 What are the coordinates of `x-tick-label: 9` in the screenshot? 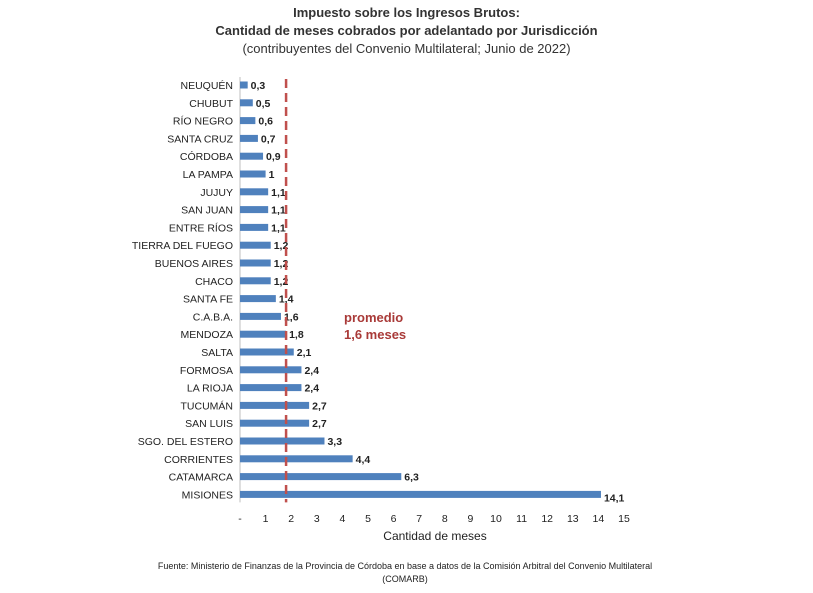 It's located at (470, 519).